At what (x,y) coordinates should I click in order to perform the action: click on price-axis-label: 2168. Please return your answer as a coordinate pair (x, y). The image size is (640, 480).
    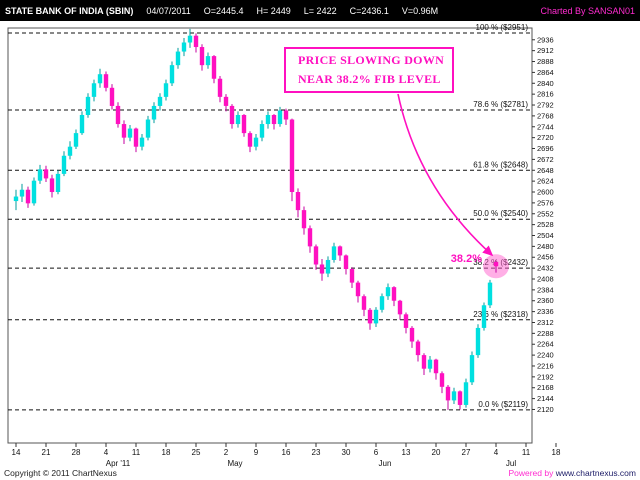
    Looking at the image, I should click on (545, 387).